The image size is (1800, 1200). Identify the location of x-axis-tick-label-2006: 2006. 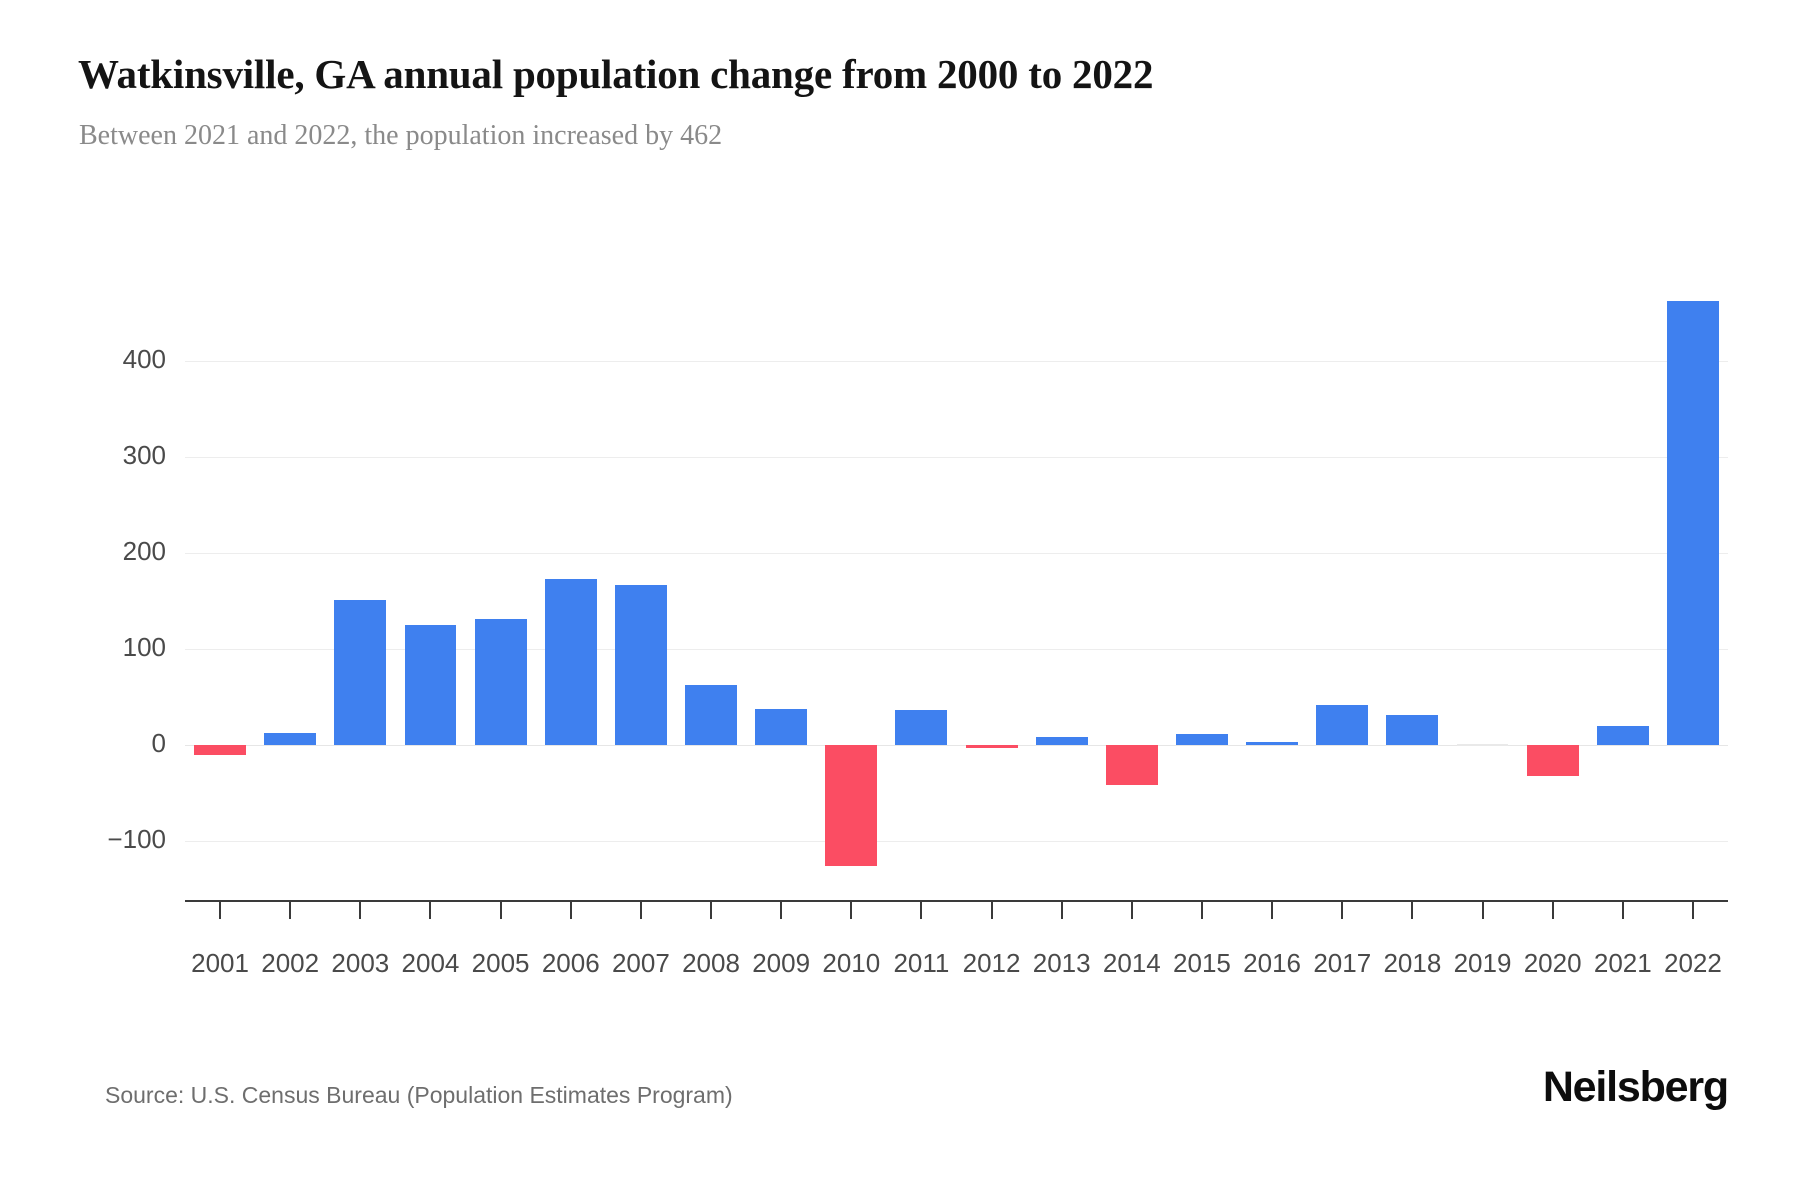
(570, 963).